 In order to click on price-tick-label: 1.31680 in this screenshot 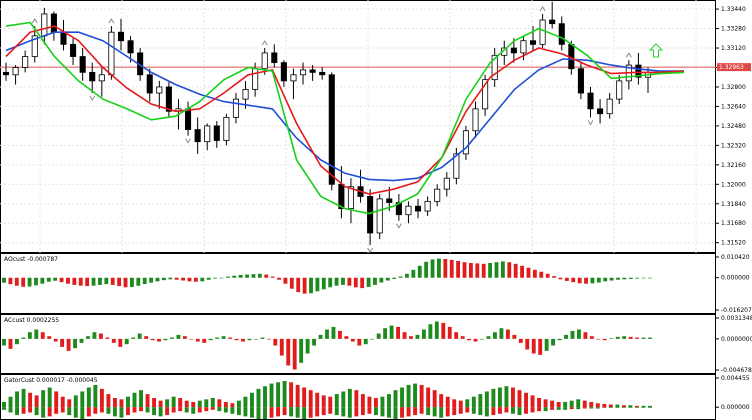, I will do `click(733, 223)`.